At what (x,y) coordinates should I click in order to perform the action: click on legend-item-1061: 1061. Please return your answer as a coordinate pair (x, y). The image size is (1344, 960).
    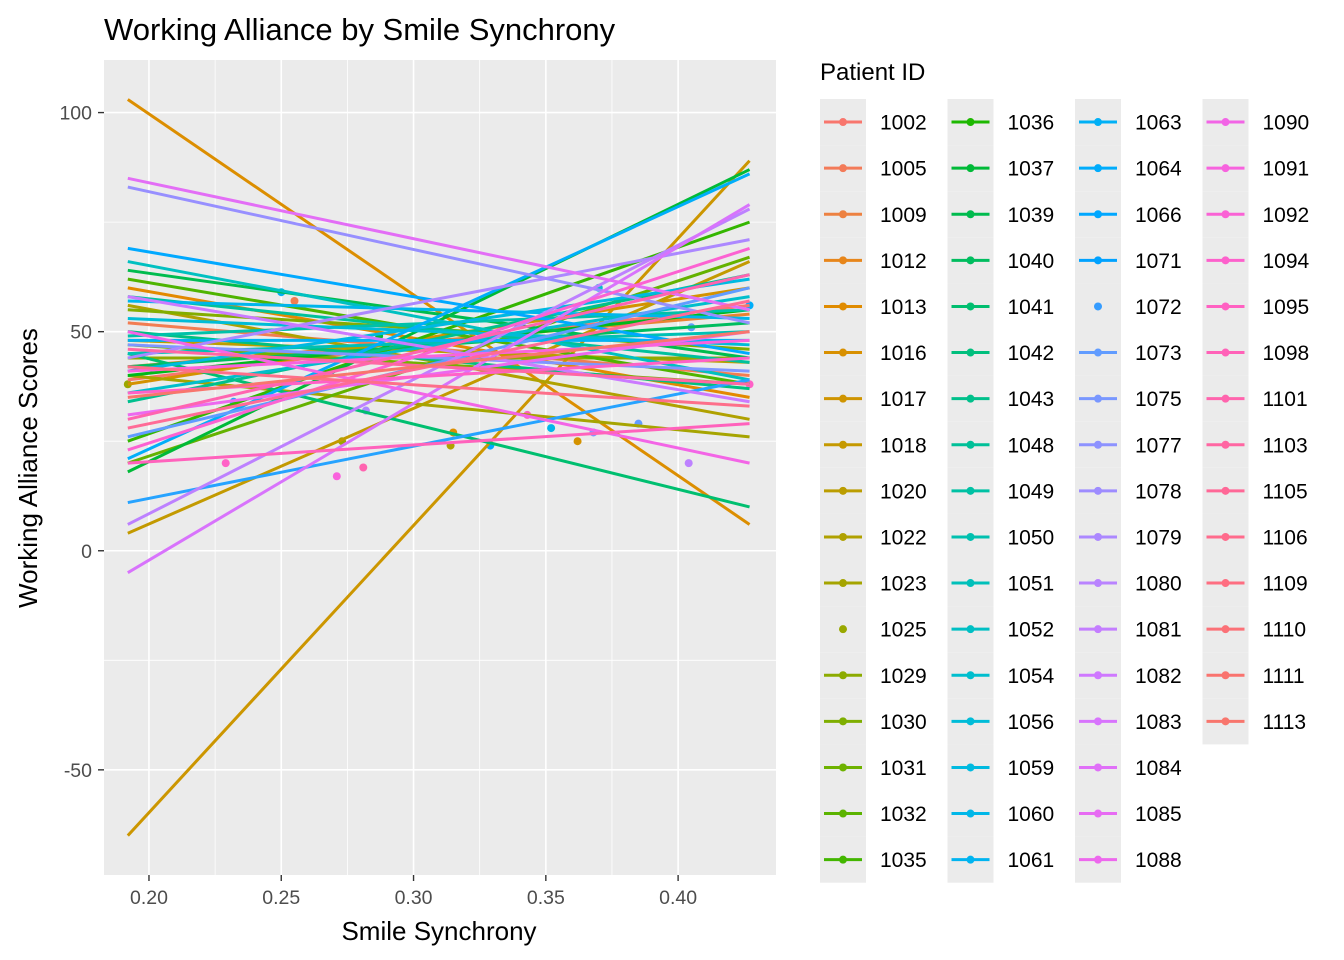
    Looking at the image, I should click on (1000, 859).